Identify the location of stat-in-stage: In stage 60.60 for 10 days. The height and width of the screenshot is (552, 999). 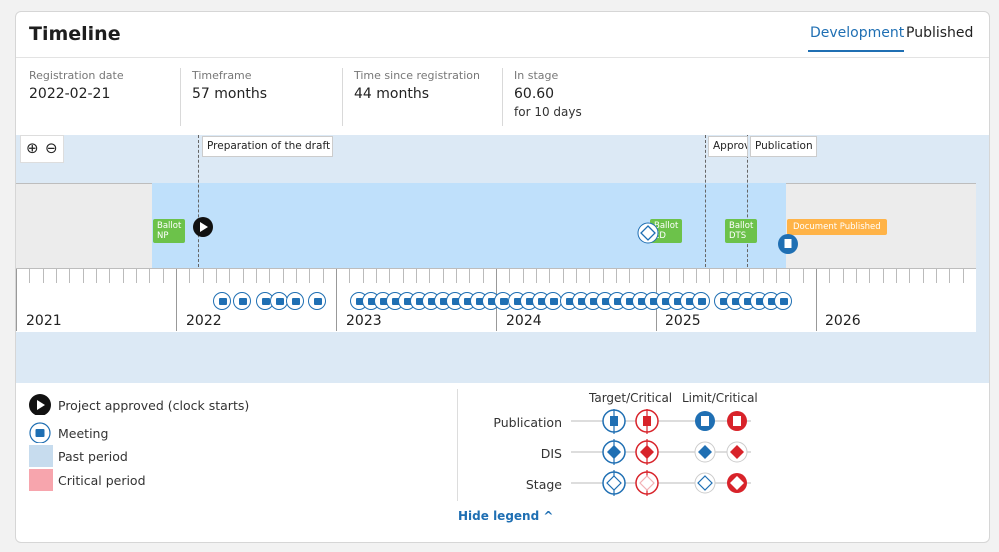
(548, 97).